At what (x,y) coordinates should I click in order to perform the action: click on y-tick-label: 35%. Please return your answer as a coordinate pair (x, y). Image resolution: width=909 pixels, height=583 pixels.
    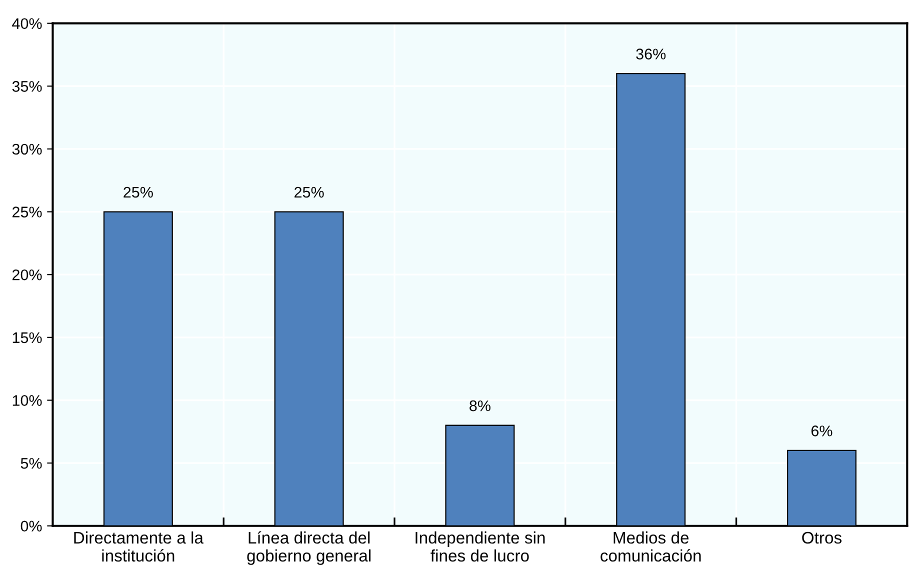
    Looking at the image, I should click on (27, 86).